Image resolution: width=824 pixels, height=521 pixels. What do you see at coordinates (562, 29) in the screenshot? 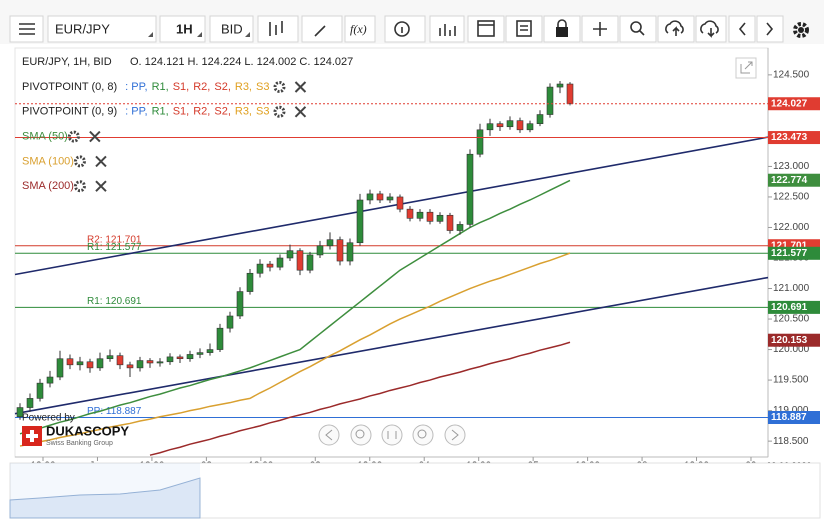
I see `lock-button` at bounding box center [562, 29].